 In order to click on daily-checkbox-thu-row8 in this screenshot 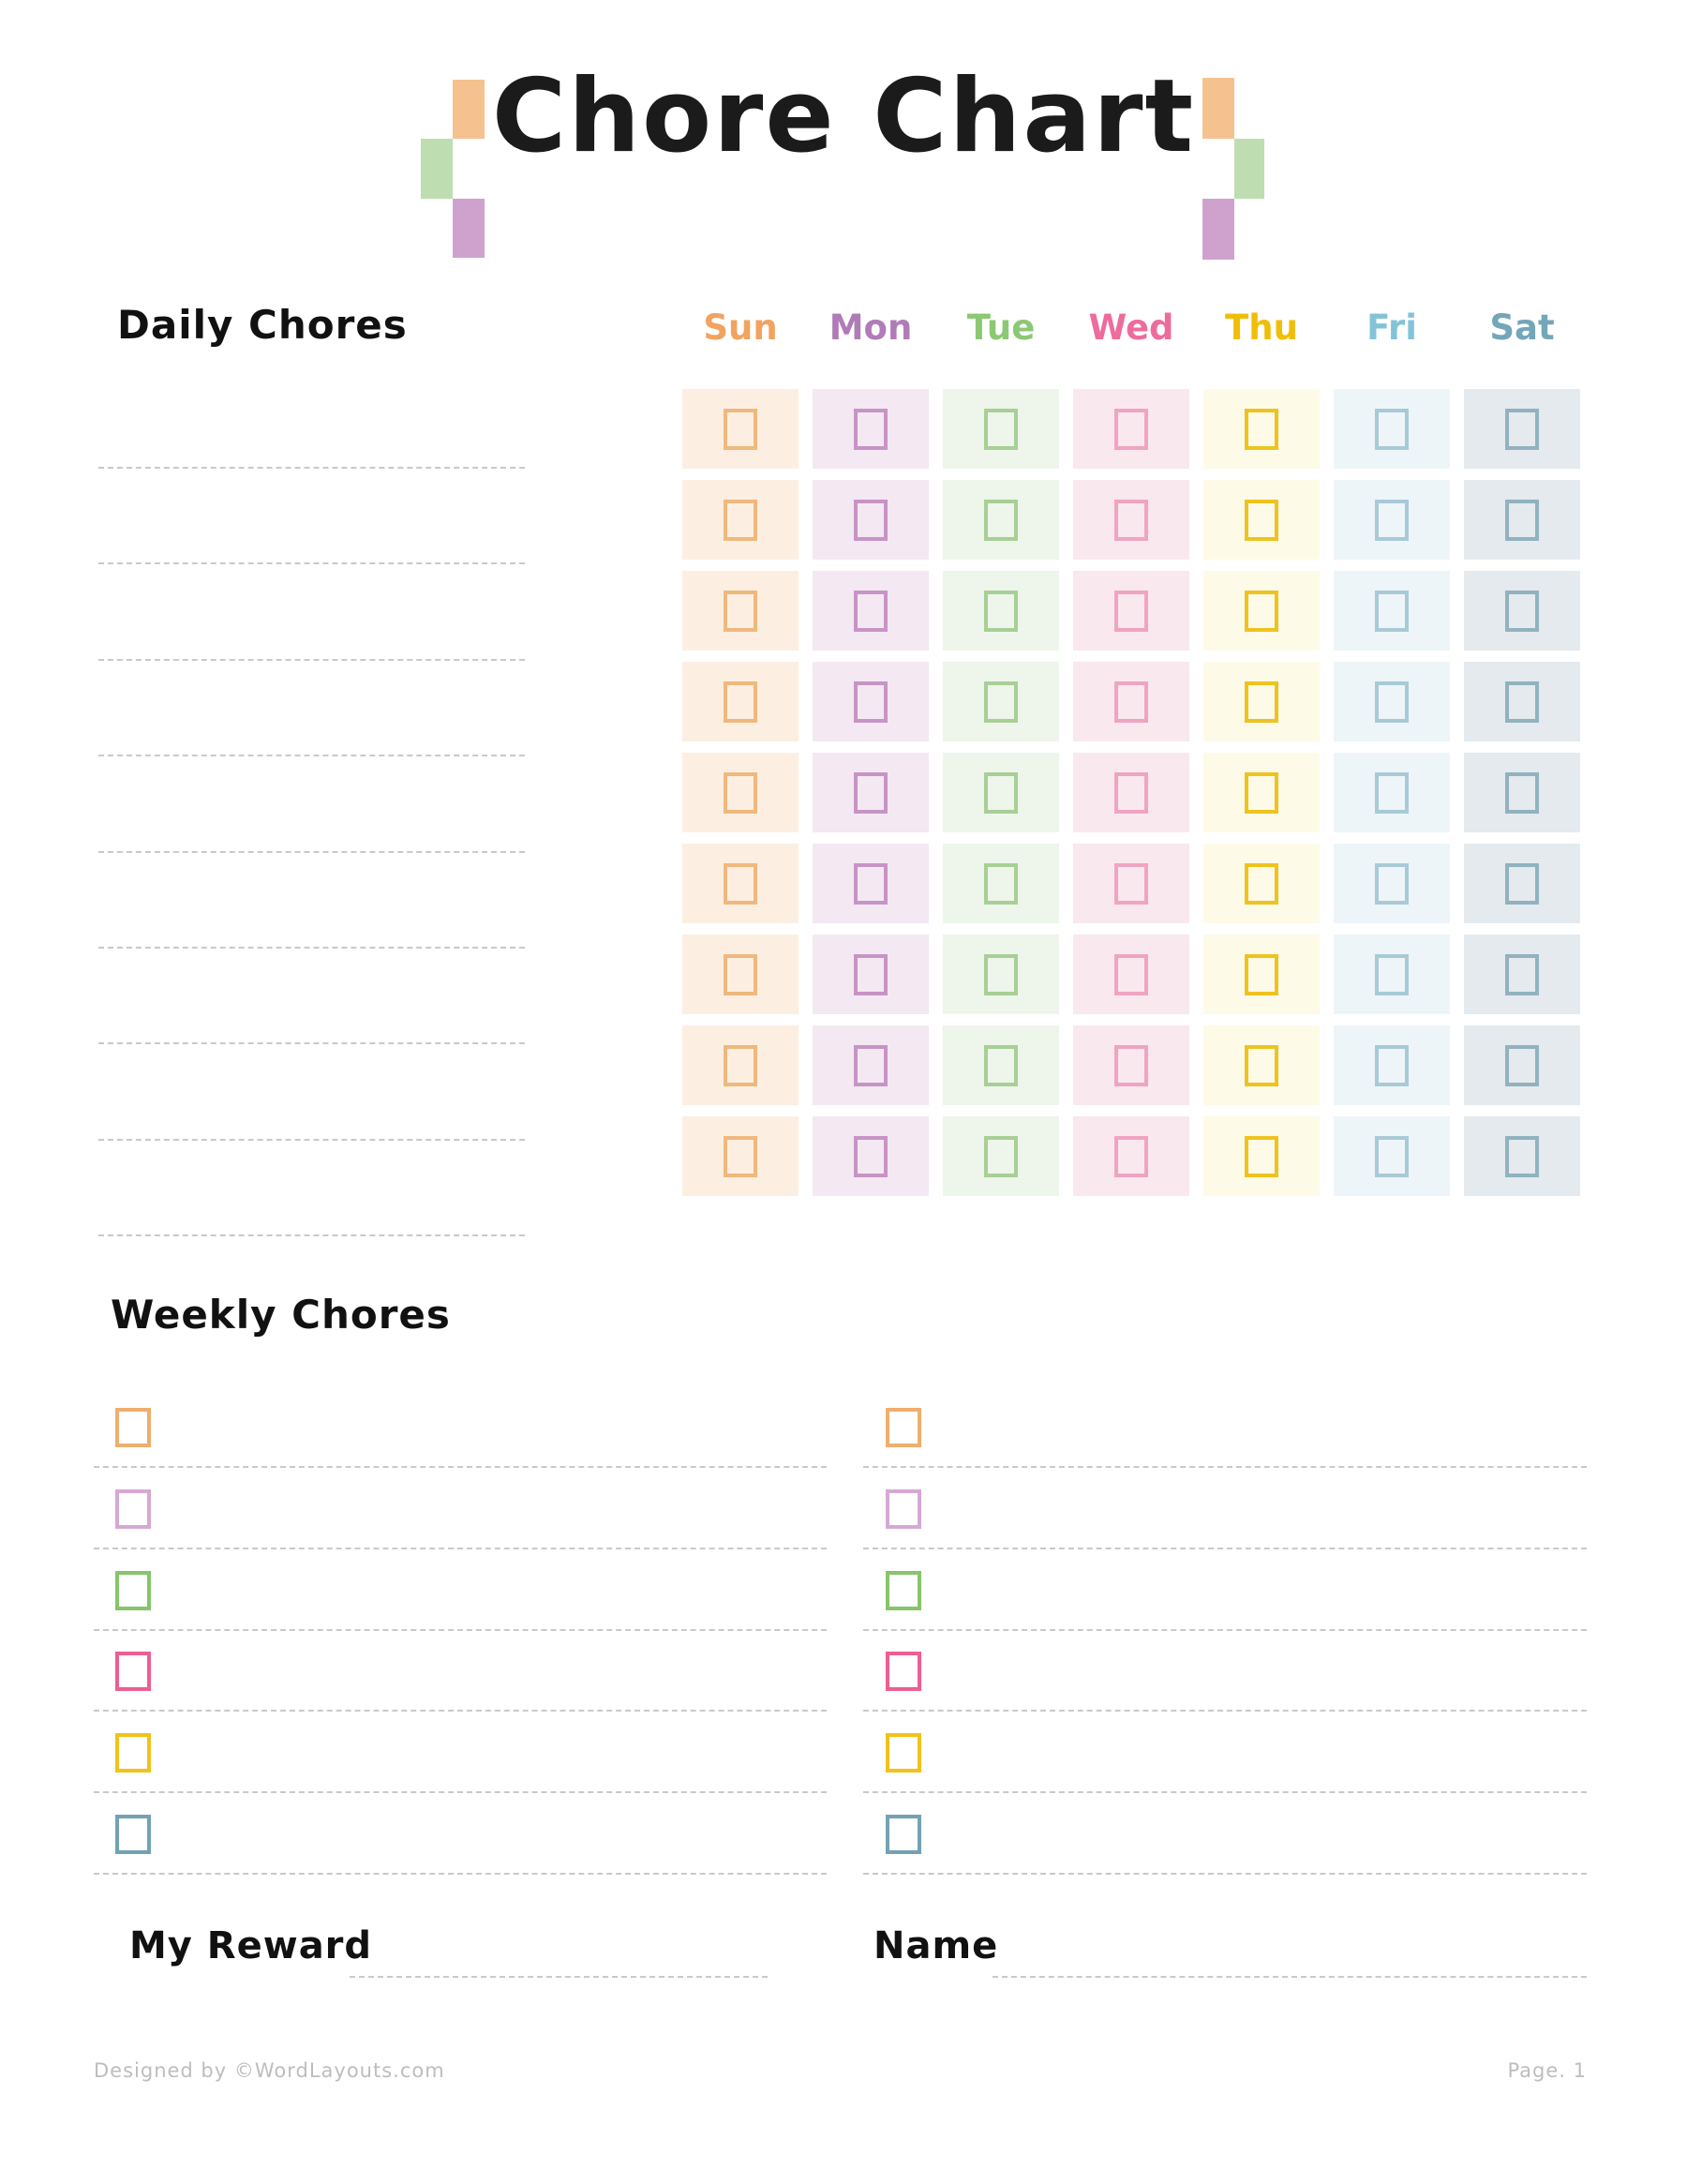, I will do `click(1261, 1065)`.